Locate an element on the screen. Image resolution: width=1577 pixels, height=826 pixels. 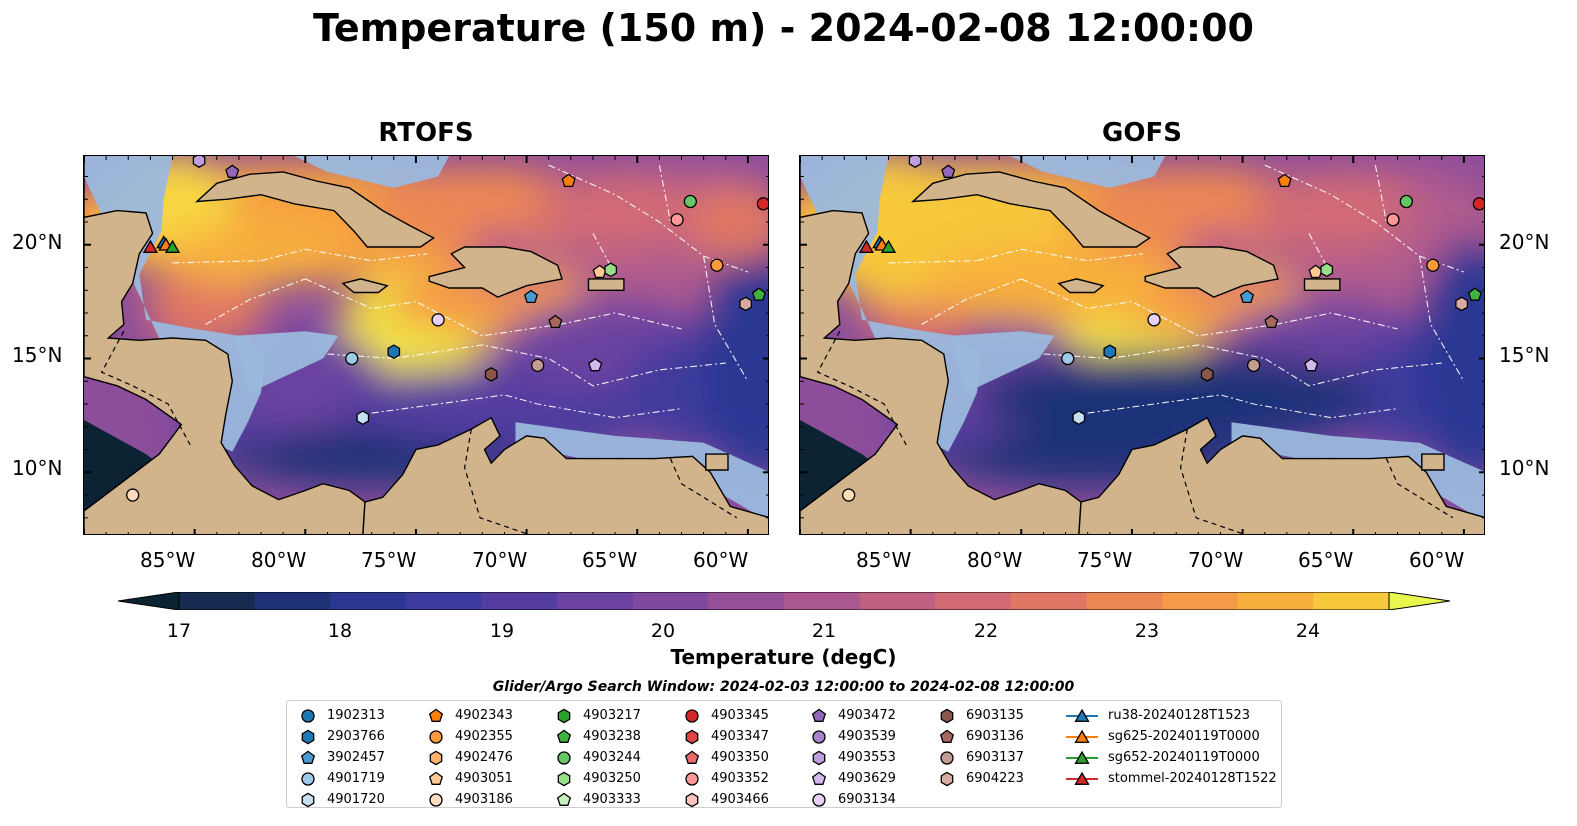
legend-column: 4903217 4903238 4903244 4903250 4903333 is located at coordinates (597, 757).